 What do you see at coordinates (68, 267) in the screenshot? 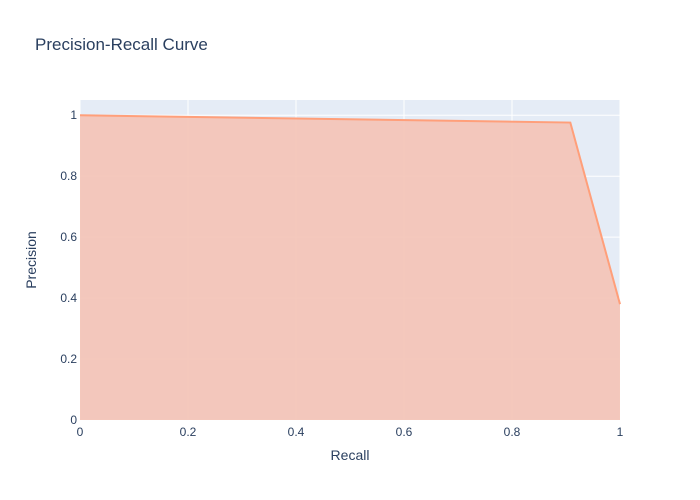
I see `y-axis-ticks: 0 0.2 0.4 0.6 0.8 1` at bounding box center [68, 267].